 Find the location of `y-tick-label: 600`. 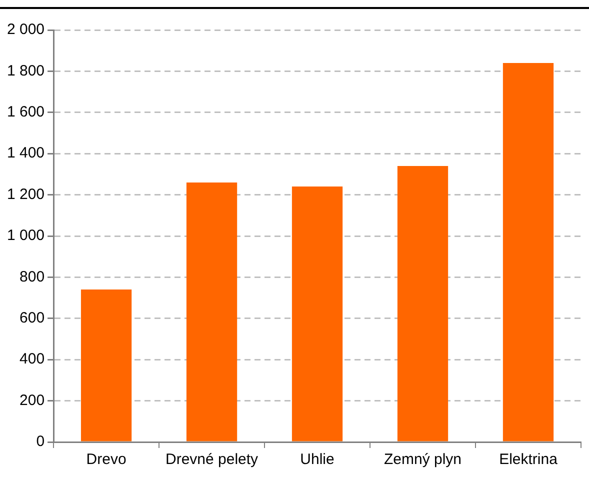

y-tick-label: 600 is located at coordinates (32, 318).